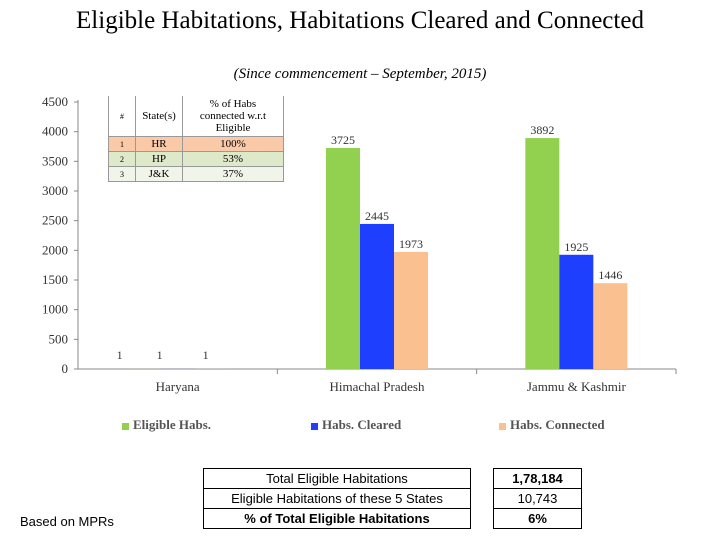 This screenshot has height=540, width=720. Describe the element at coordinates (67, 521) in the screenshot. I see `footnote: Based on MPRs` at that location.